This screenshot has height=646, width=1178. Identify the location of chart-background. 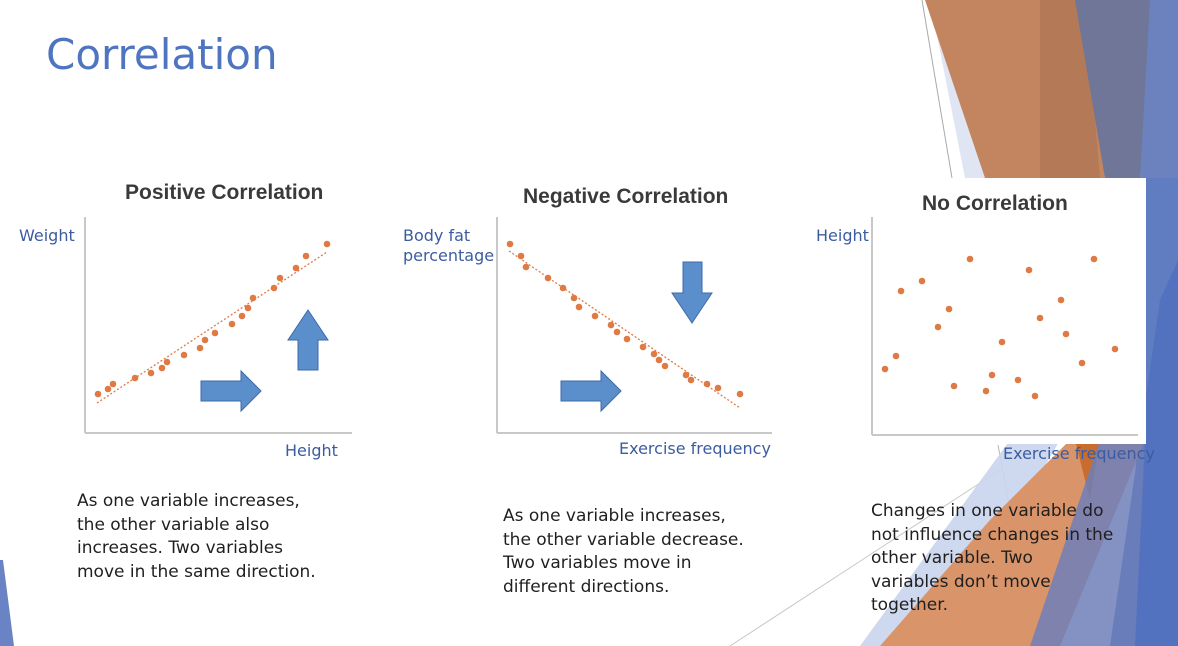
(1008, 311).